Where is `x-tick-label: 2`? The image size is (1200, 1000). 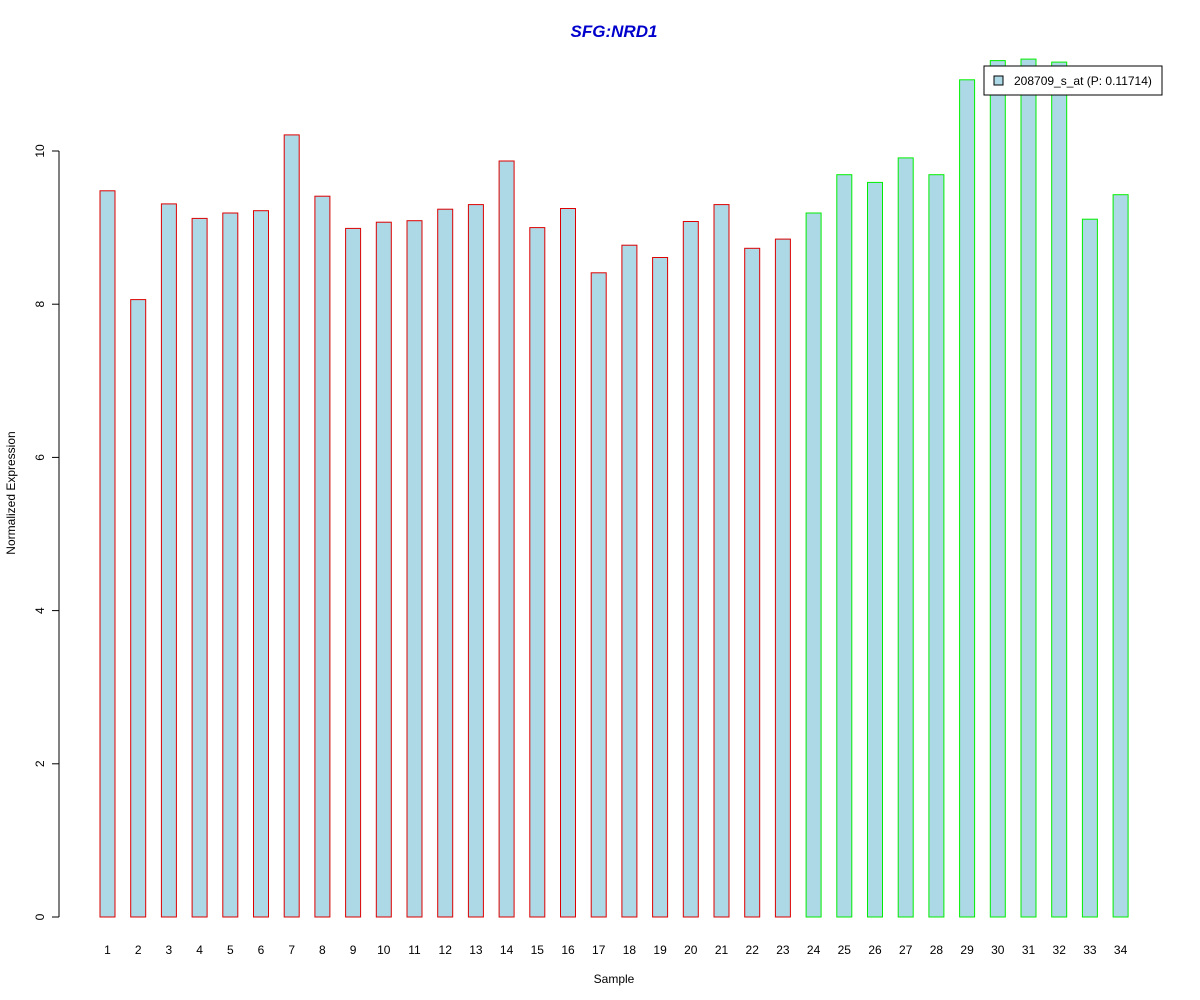
x-tick-label: 2 is located at coordinates (138, 950).